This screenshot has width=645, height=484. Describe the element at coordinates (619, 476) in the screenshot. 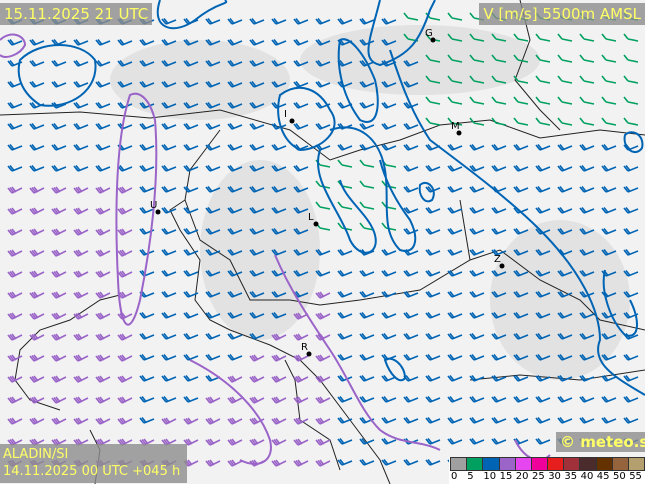

I see `legend-tick: 50` at that location.